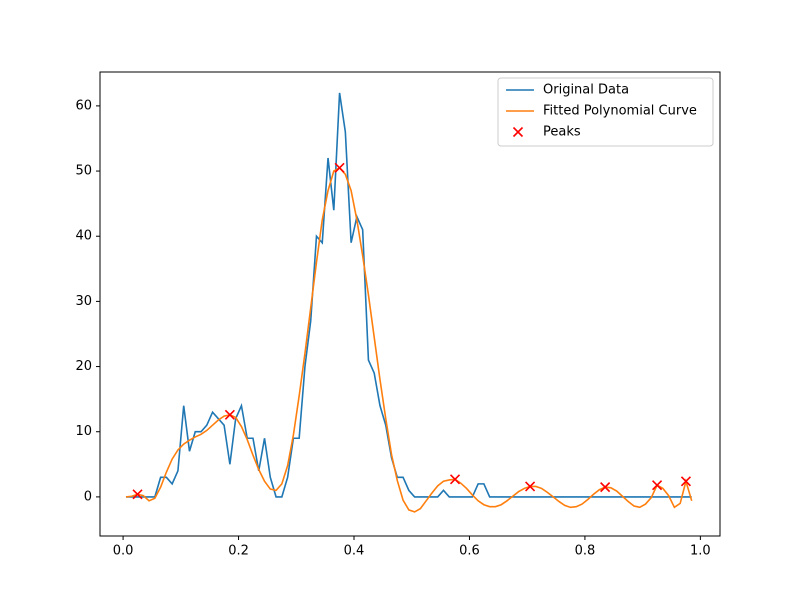 This screenshot has width=800, height=604. Describe the element at coordinates (562, 132) in the screenshot. I see `legend-label: Peaks` at that location.